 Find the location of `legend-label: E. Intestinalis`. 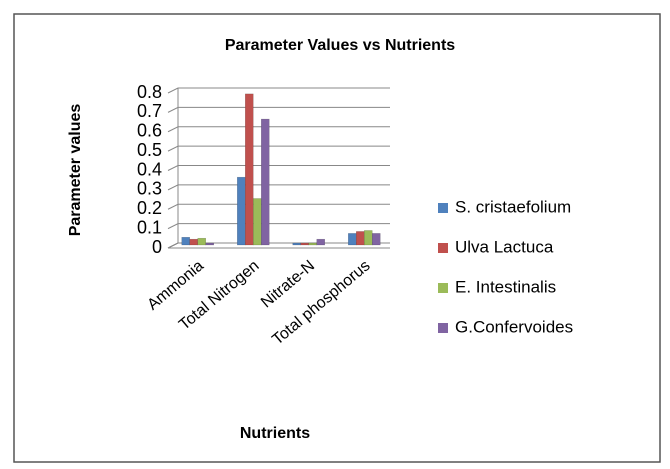

legend-label: E. Intestinalis is located at coordinates (505, 286).